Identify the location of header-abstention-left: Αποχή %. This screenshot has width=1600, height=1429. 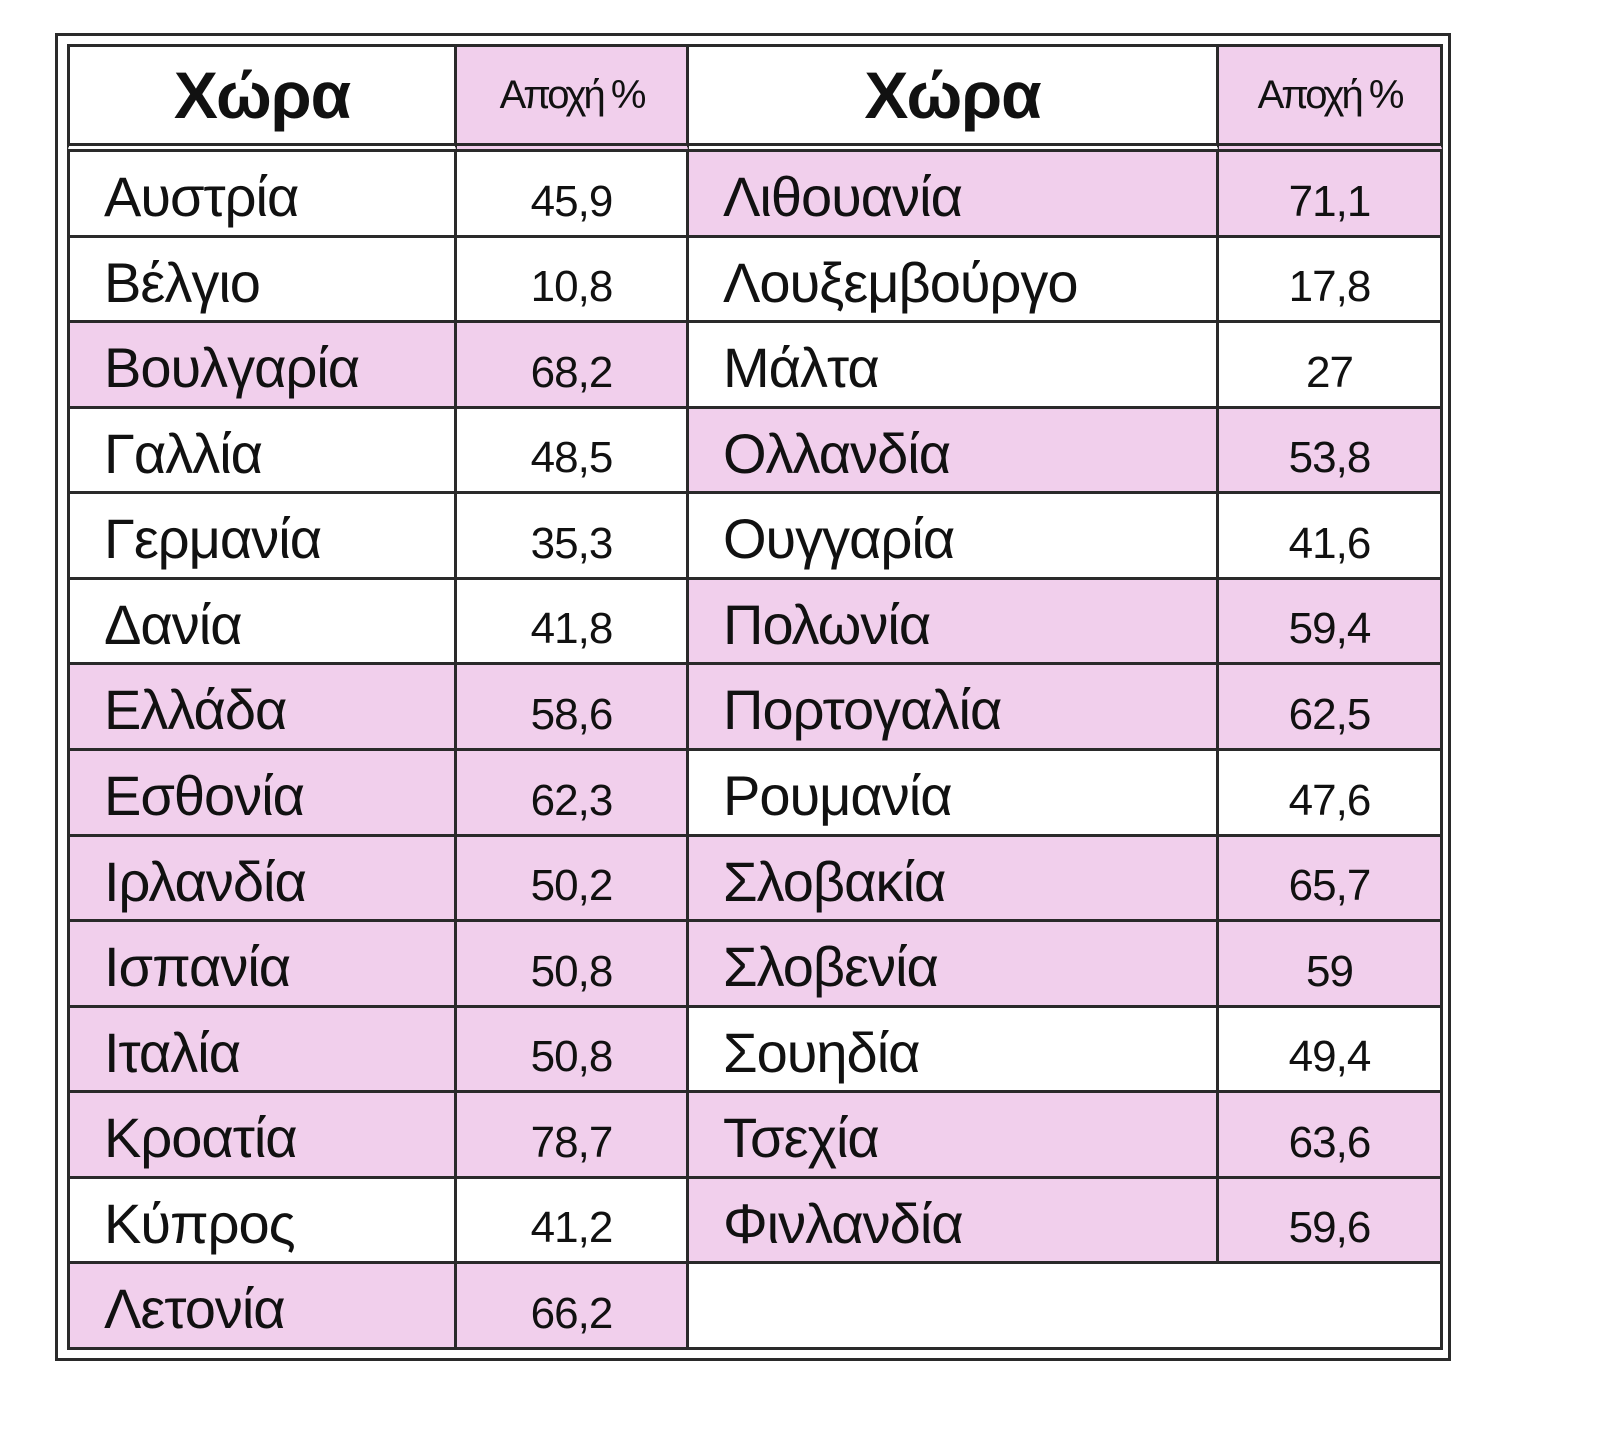
(573, 98).